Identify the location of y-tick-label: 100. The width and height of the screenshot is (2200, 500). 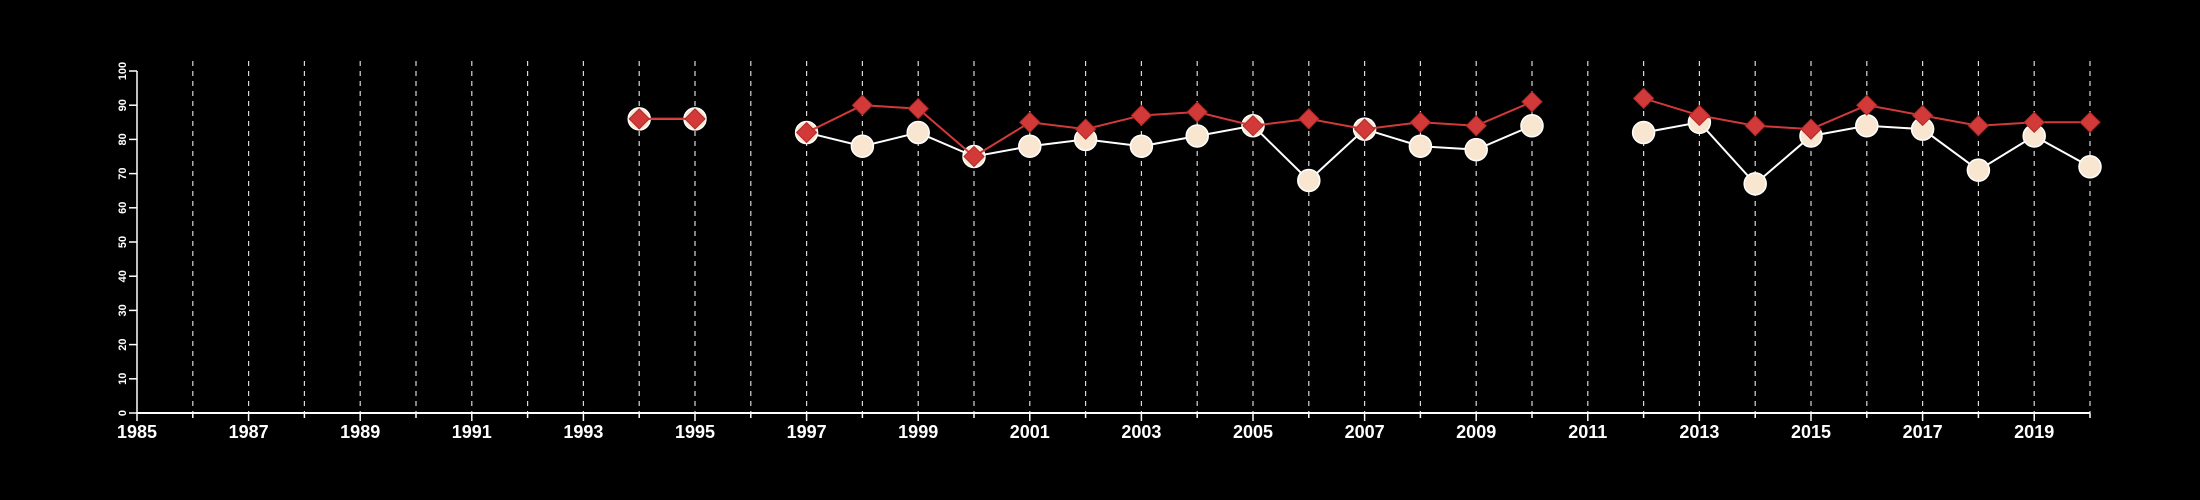
(123, 71).